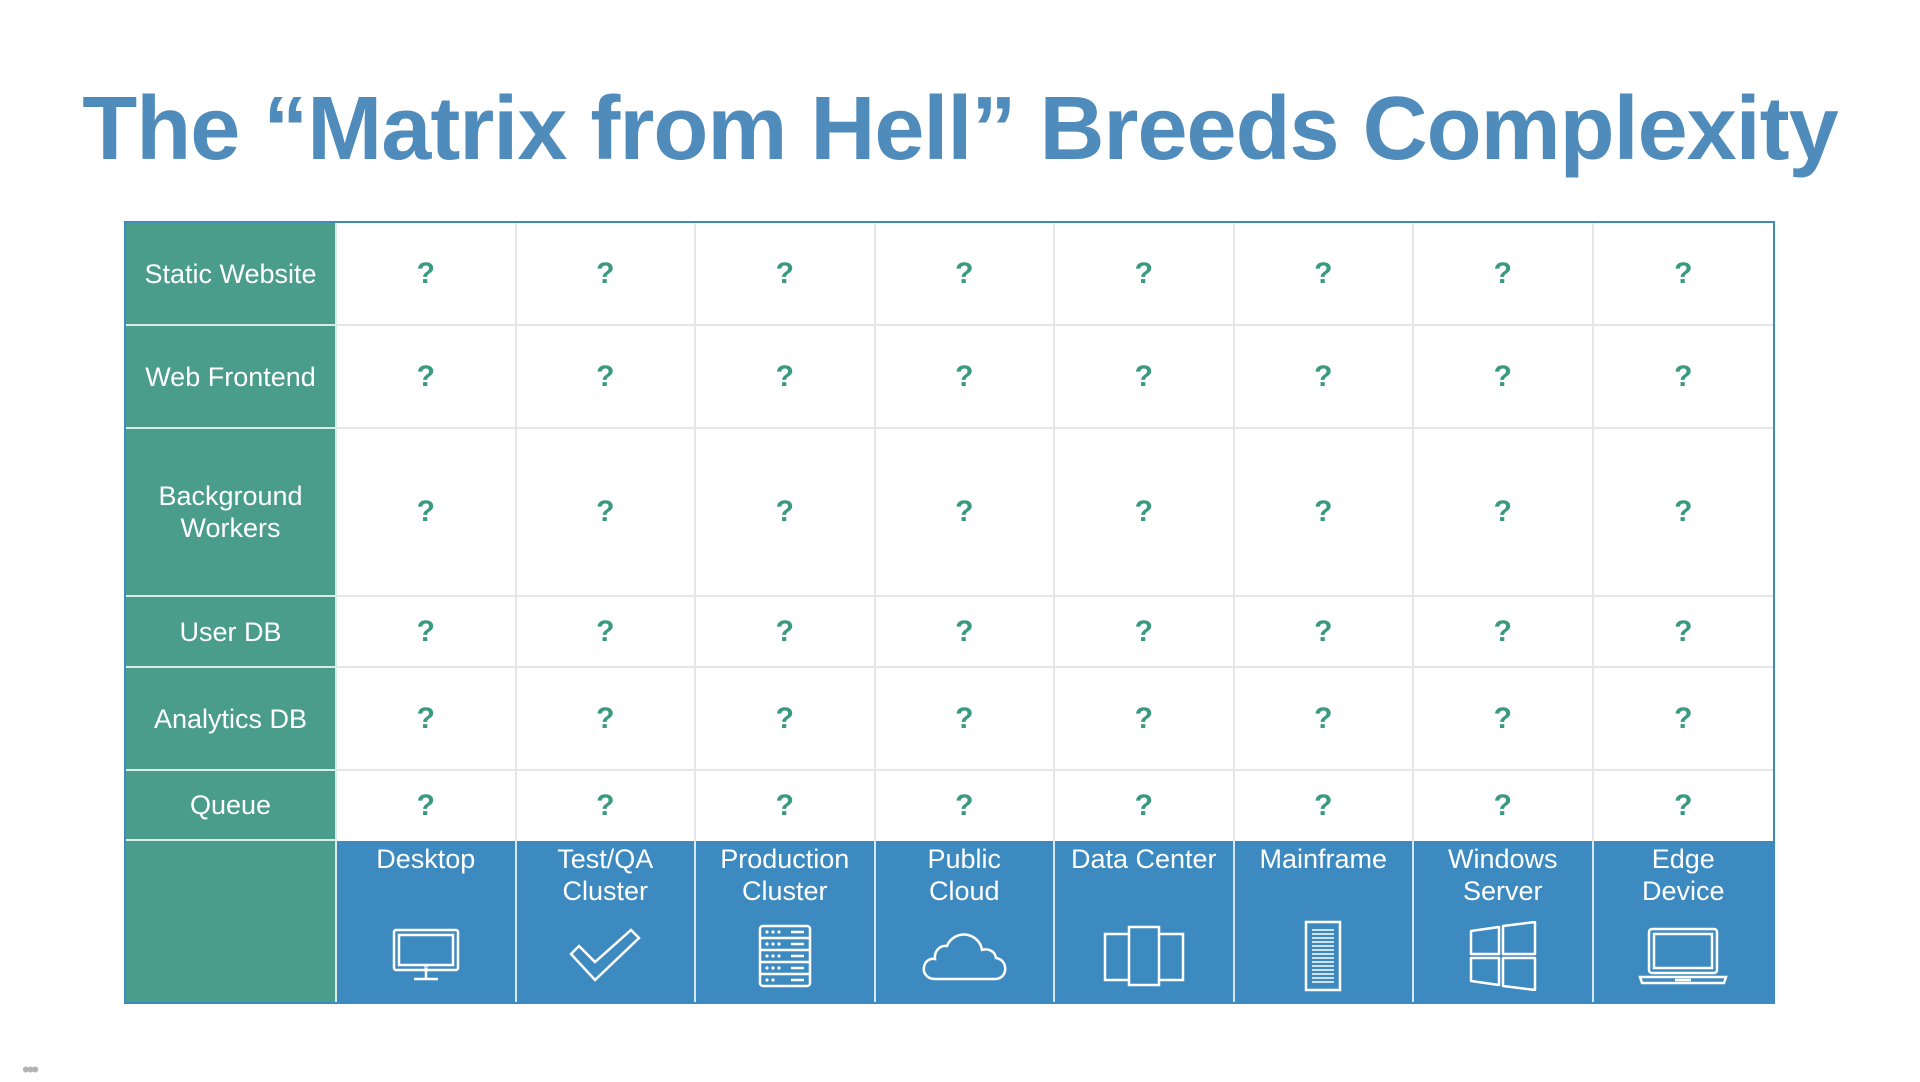  I want to click on matrix-corner, so click(231, 921).